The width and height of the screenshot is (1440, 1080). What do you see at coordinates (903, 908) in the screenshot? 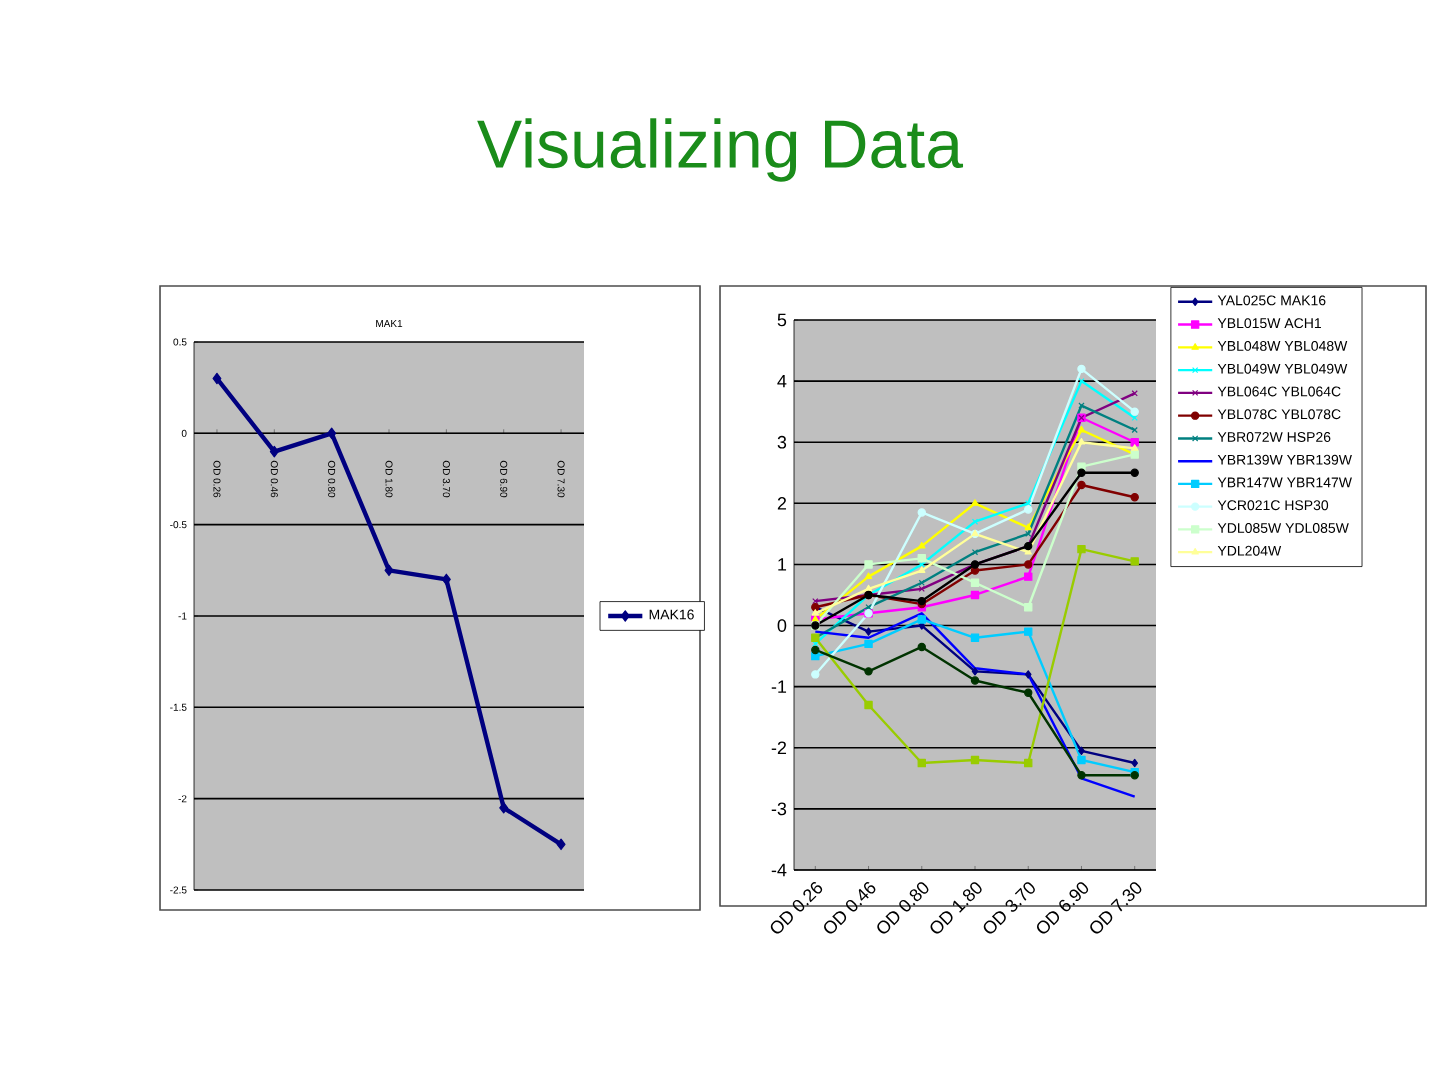
I see `x-tick-label: OD 0.80` at bounding box center [903, 908].